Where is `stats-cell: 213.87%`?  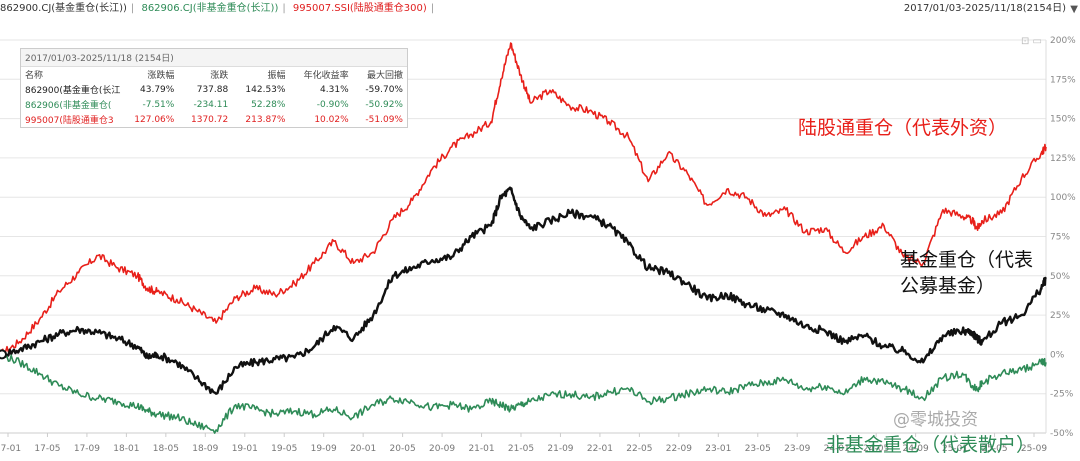
stats-cell: 213.87% is located at coordinates (265, 119).